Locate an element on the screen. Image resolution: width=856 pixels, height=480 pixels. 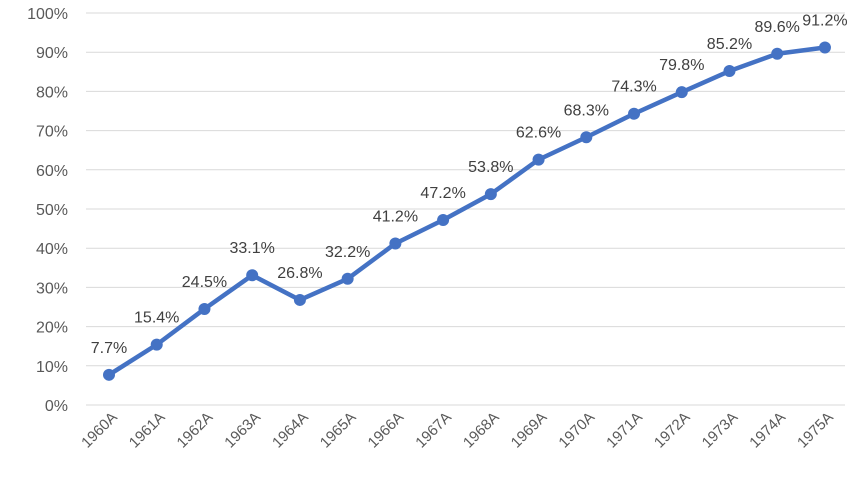
data-label: 7.7% is located at coordinates (109, 348).